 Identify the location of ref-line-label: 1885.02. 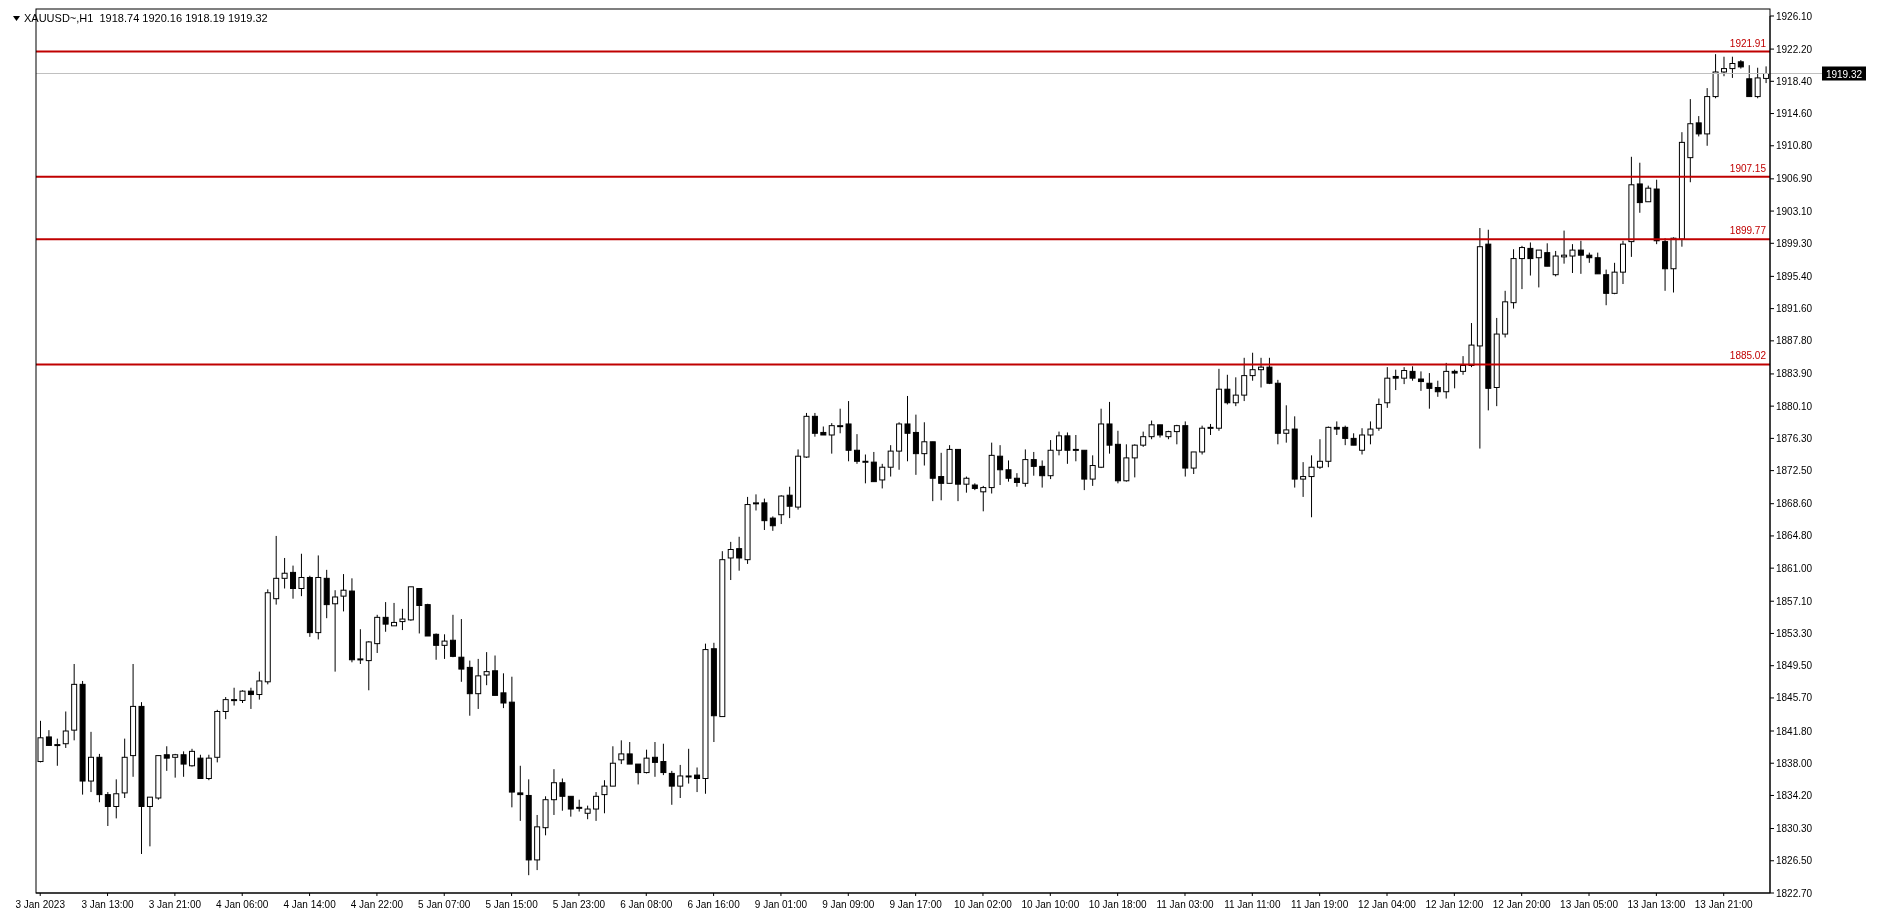
(1748, 356).